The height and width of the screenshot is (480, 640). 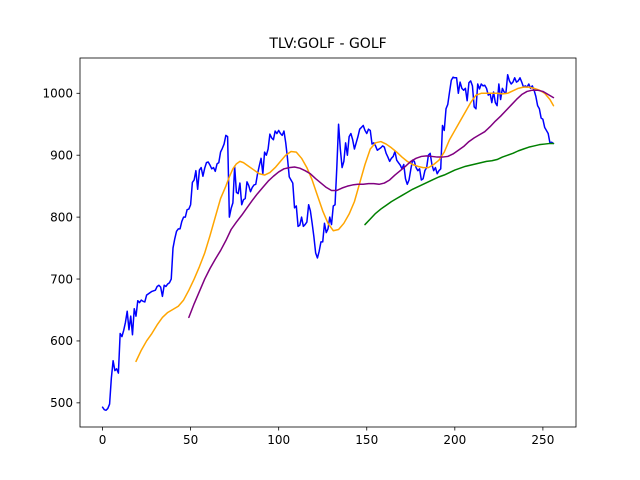 What do you see at coordinates (327, 44) in the screenshot?
I see `chart-title: TLV:GOLF - GOLF` at bounding box center [327, 44].